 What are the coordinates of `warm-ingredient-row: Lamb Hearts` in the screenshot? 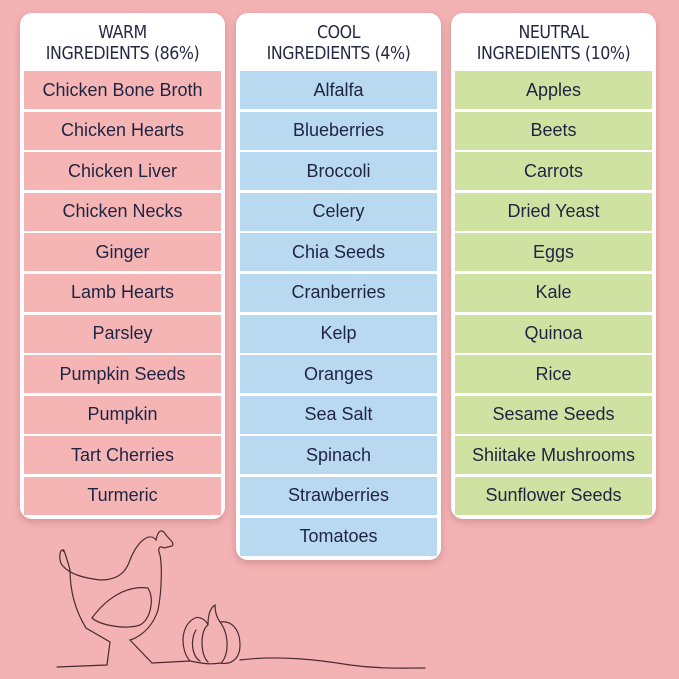 It's located at (122, 292).